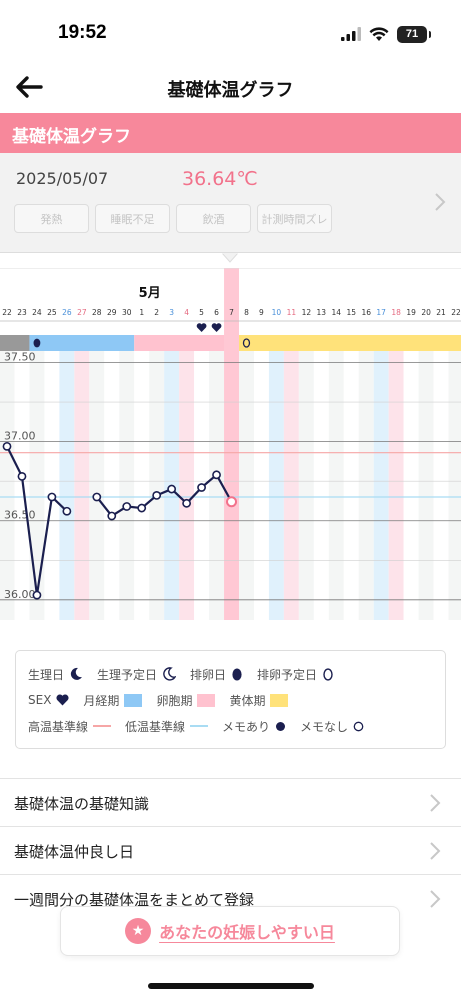  What do you see at coordinates (113, 700) in the screenshot?
I see `legend-menstrual-phase: 月経期` at bounding box center [113, 700].